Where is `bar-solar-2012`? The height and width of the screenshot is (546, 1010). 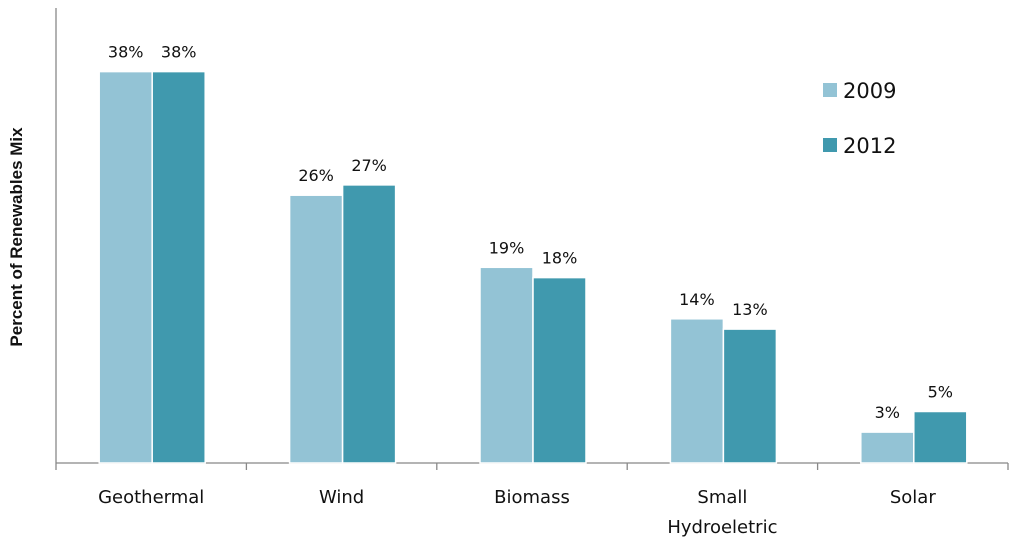
bar-solar-2012 is located at coordinates (940, 437).